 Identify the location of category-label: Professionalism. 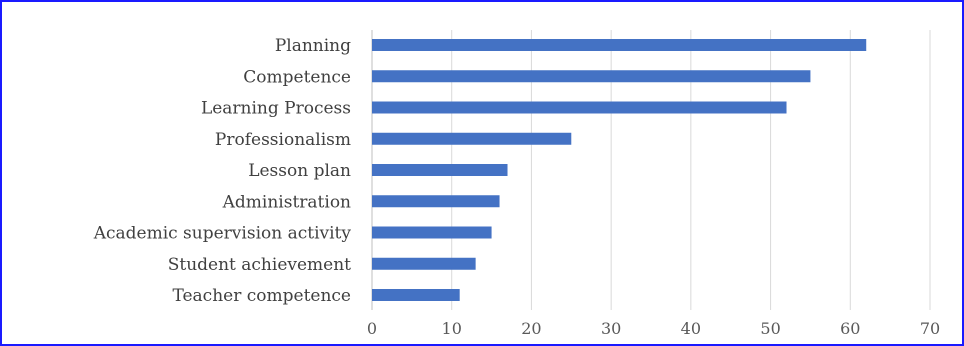
(283, 140).